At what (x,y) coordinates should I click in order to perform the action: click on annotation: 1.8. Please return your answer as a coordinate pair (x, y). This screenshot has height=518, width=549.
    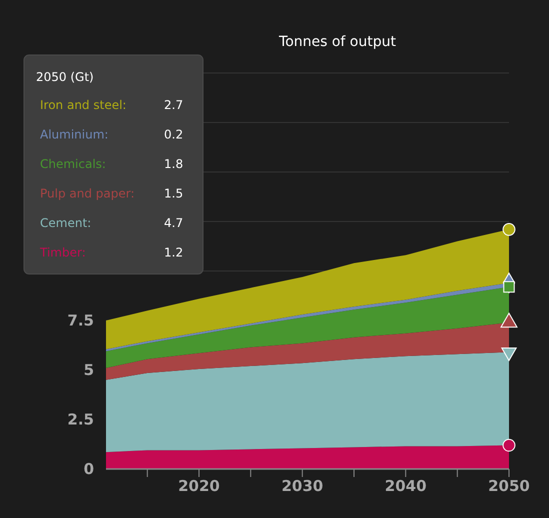
    Looking at the image, I should click on (174, 164).